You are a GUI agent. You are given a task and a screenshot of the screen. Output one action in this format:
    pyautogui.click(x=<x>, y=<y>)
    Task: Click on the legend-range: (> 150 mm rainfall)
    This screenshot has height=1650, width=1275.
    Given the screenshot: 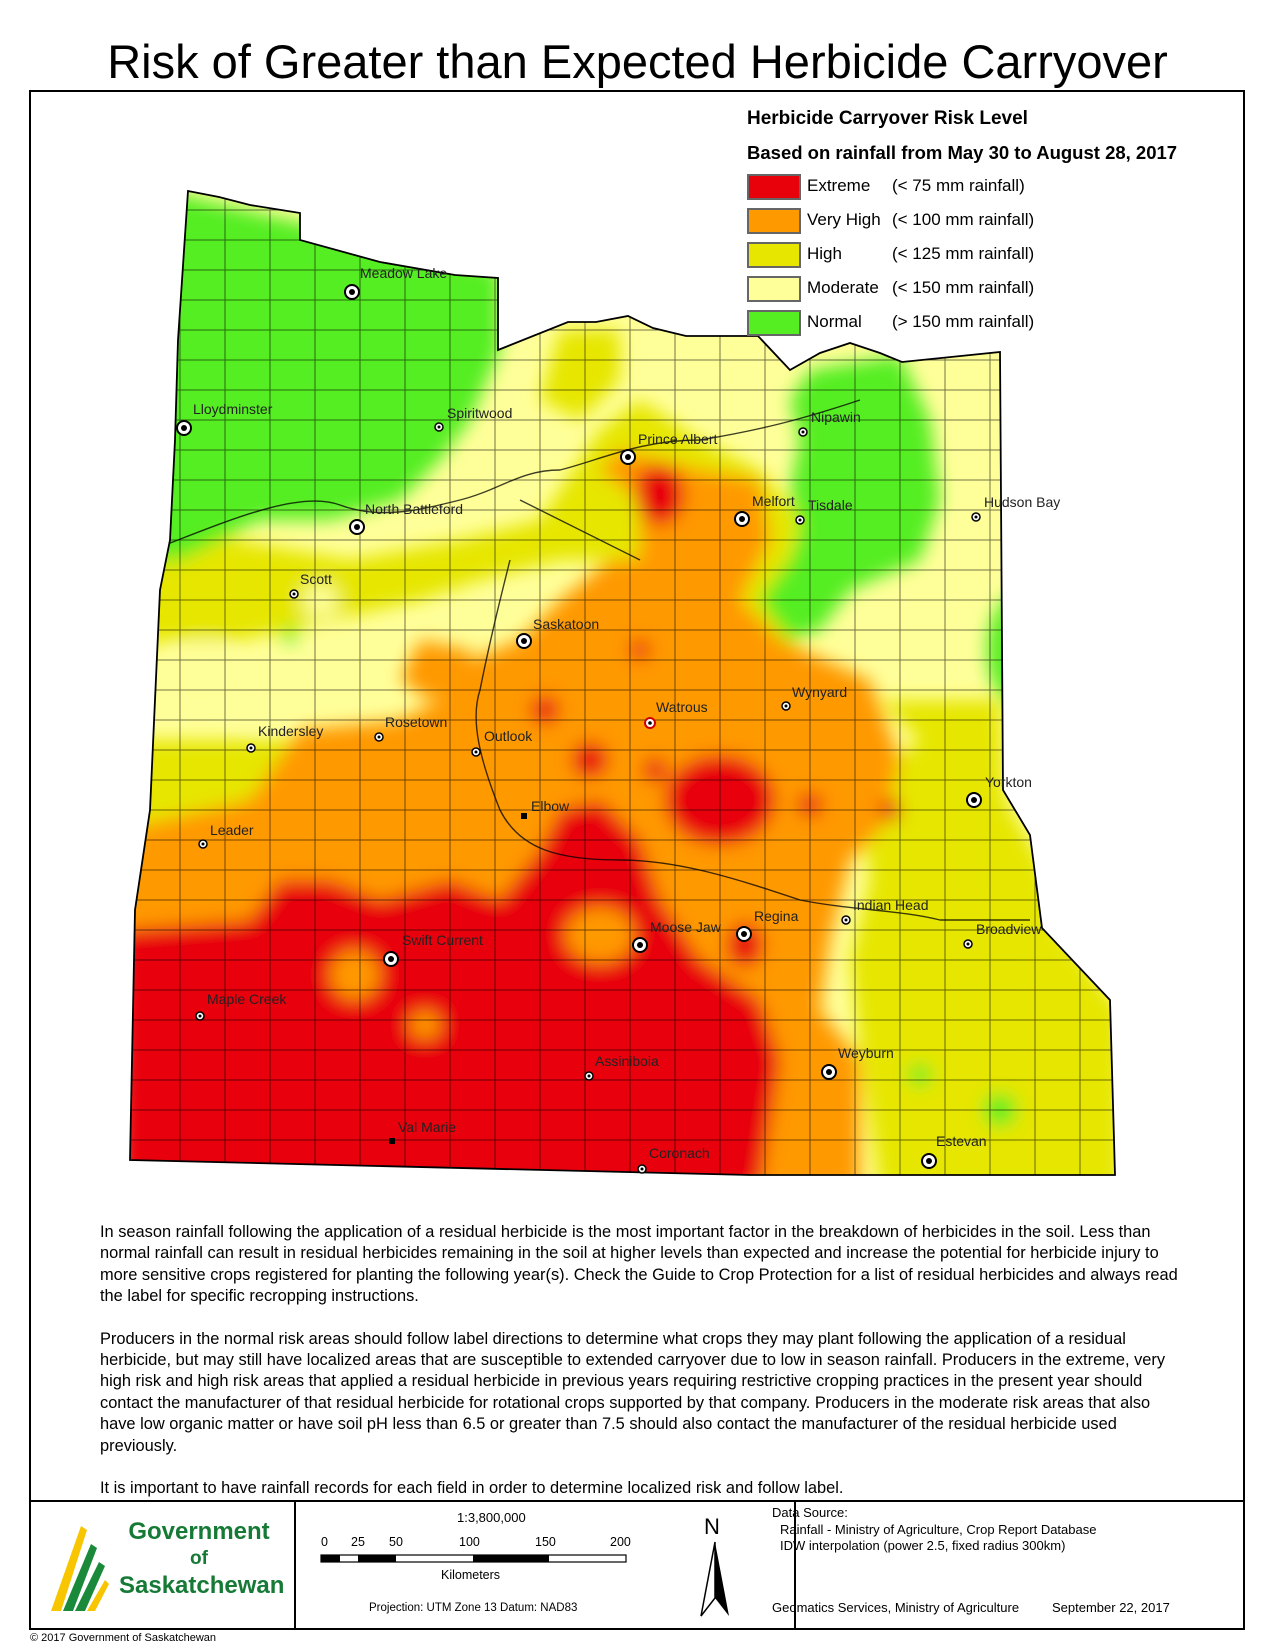 What is the action you would take?
    pyautogui.click(x=963, y=321)
    